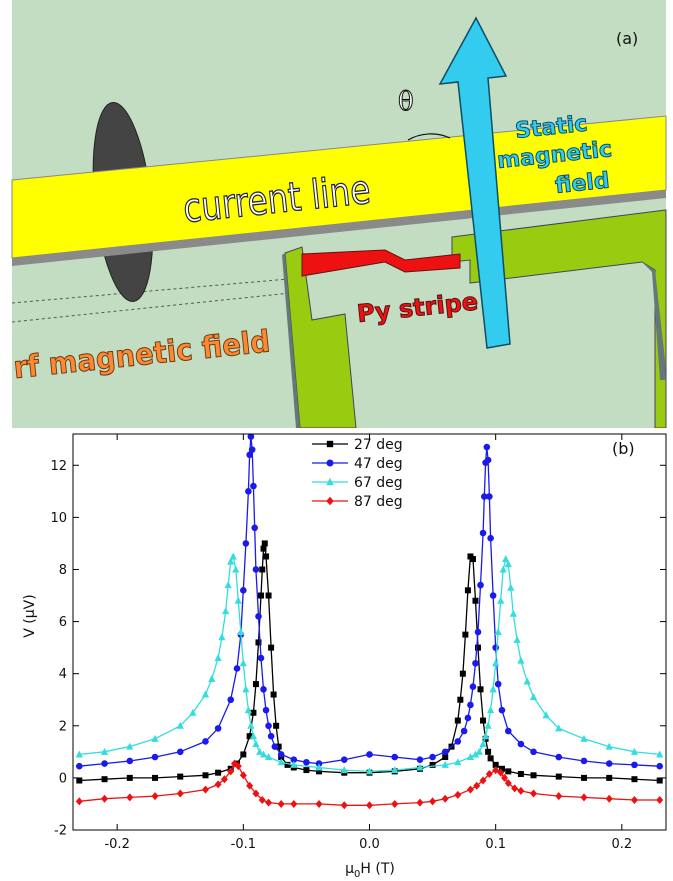  I want to click on legend-label: 27 deg, so click(378, 445).